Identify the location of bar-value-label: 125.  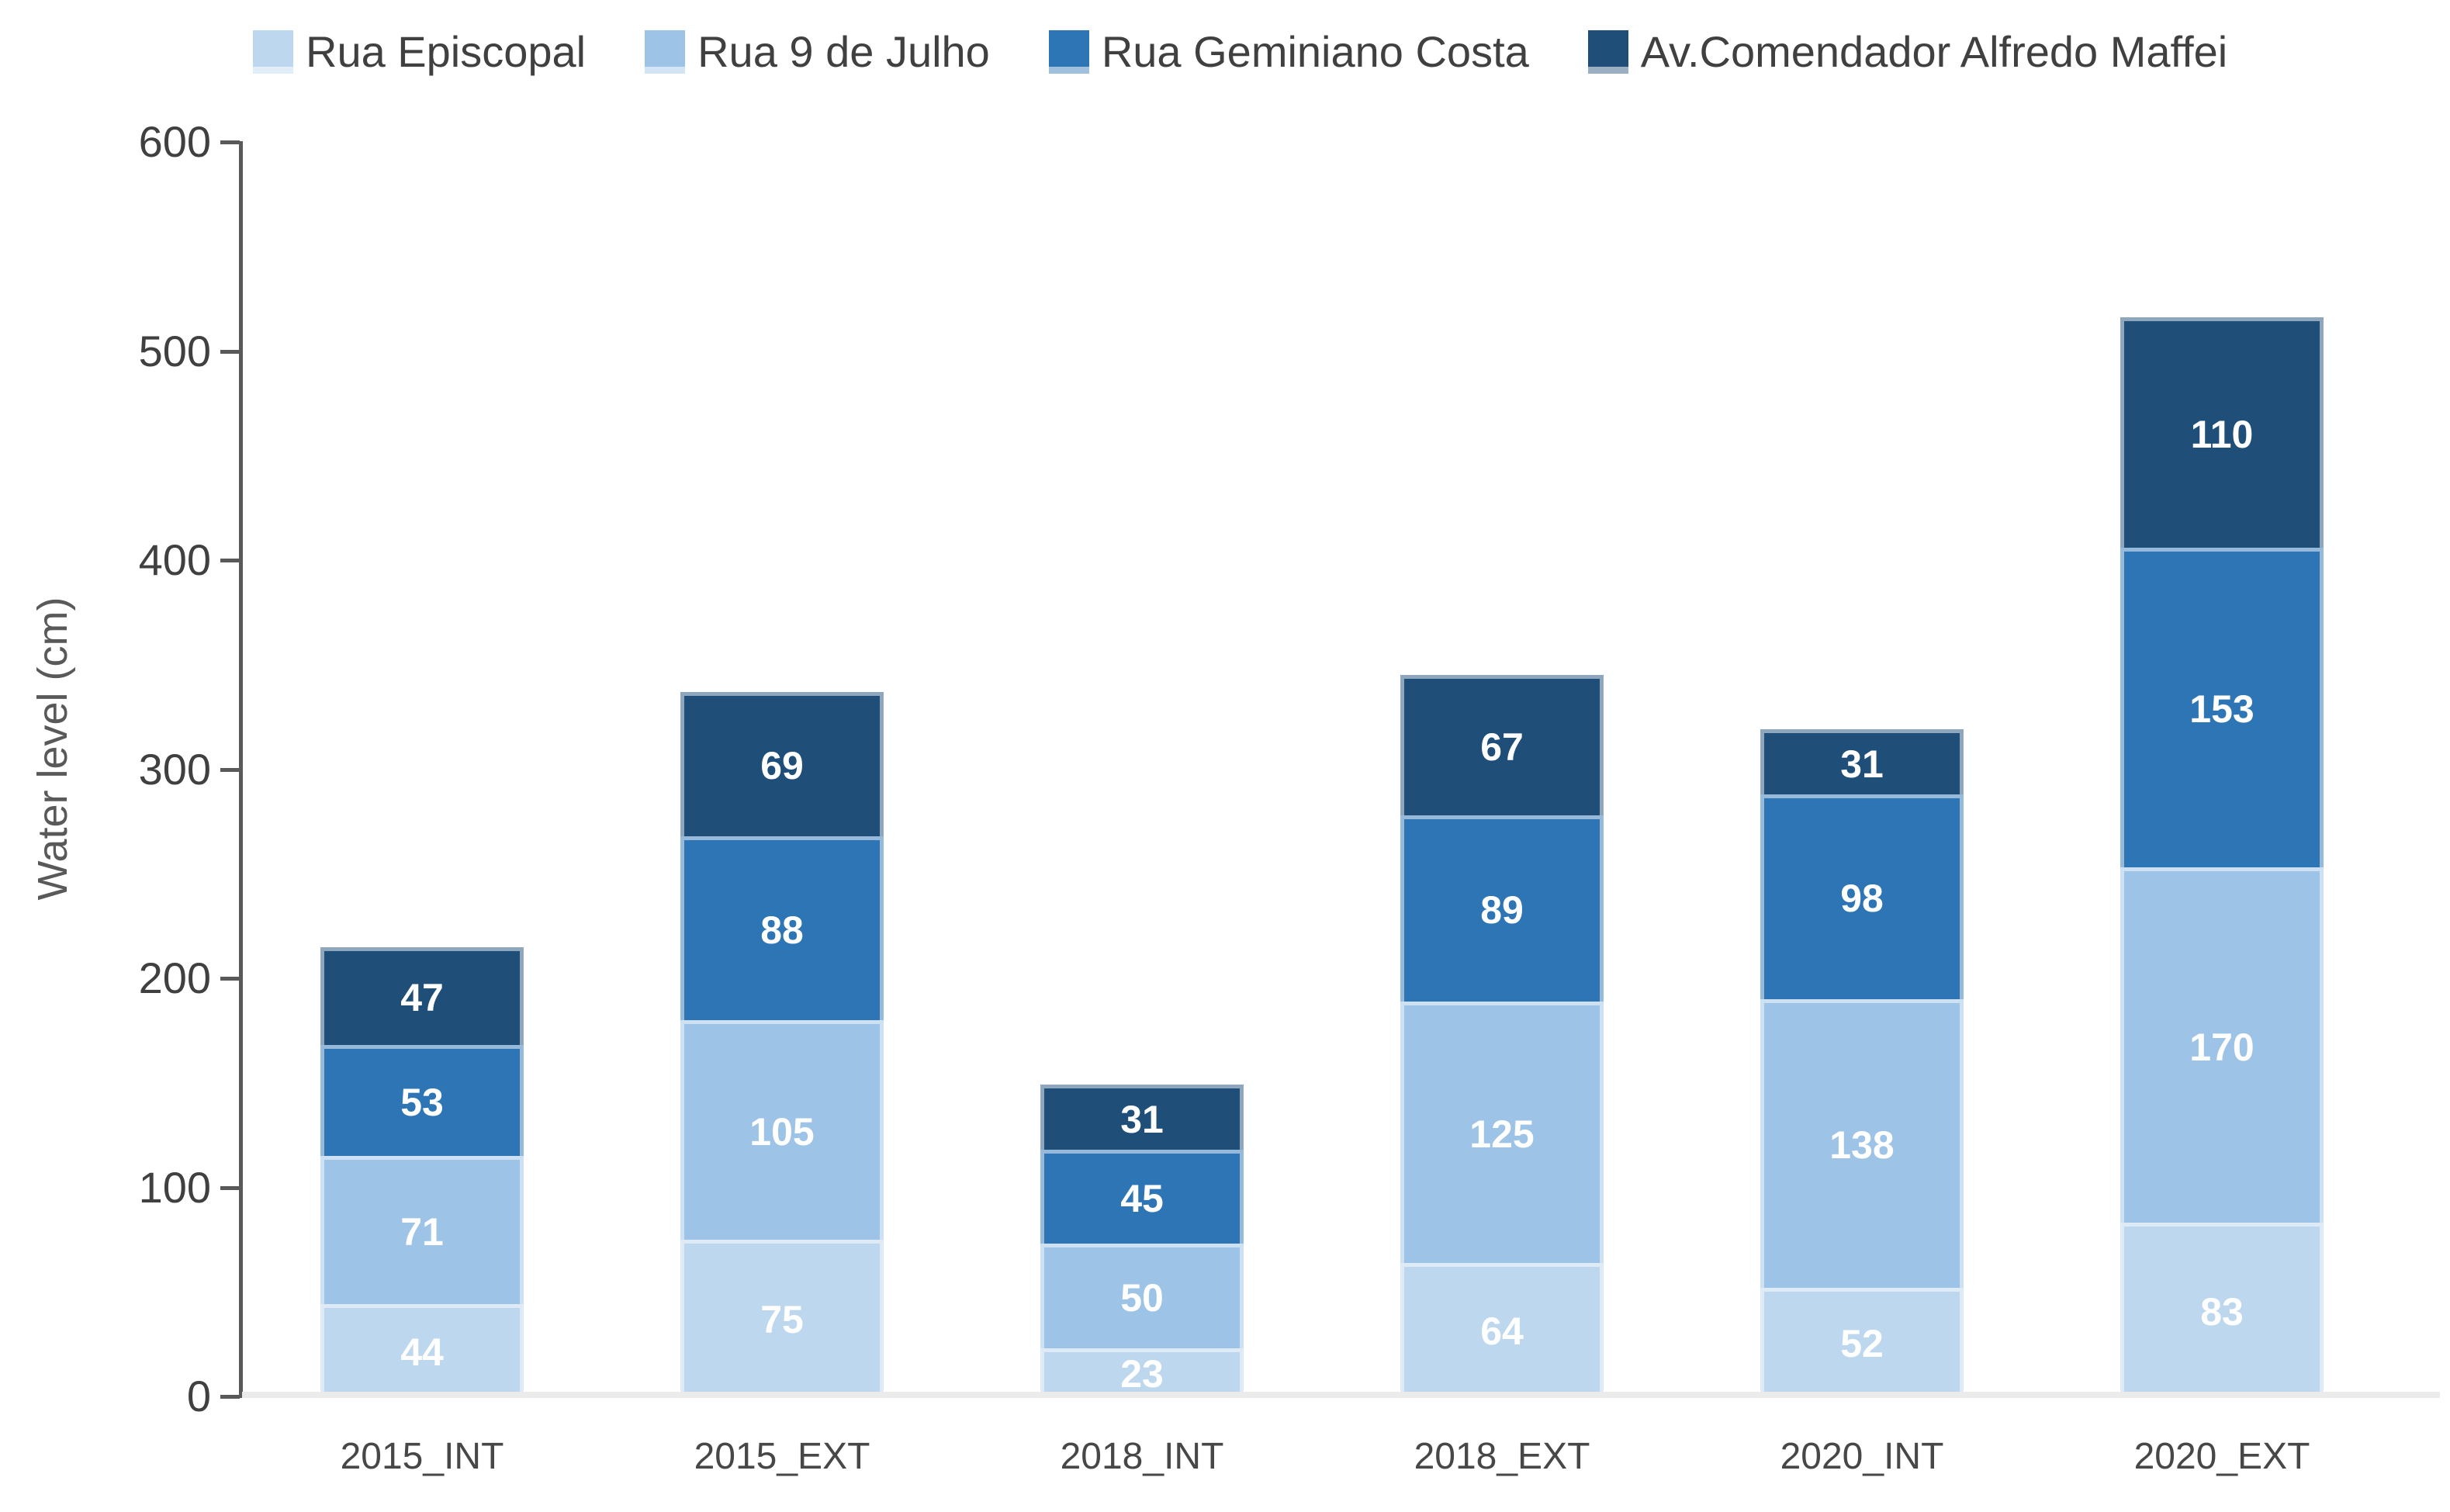
(1502, 1134).